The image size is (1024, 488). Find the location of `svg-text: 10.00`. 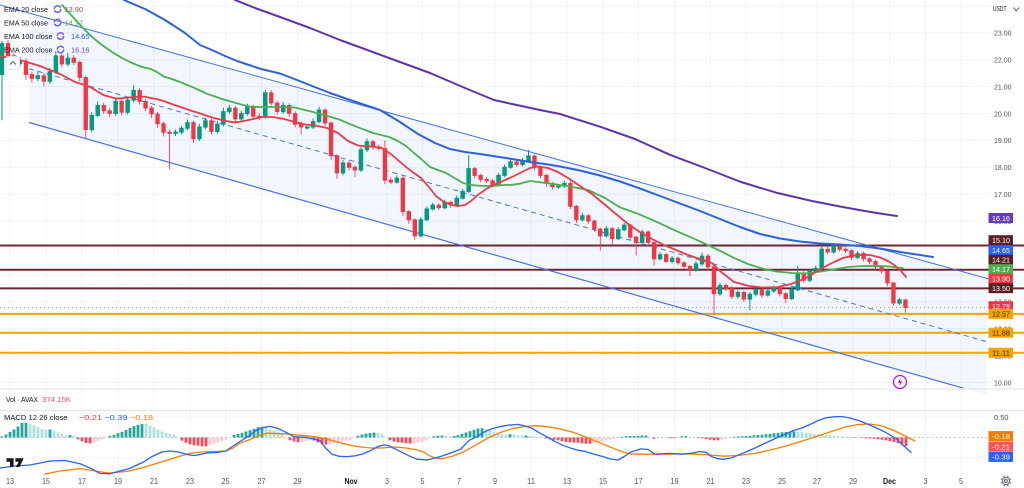

svg-text: 10.00 is located at coordinates (1003, 382).